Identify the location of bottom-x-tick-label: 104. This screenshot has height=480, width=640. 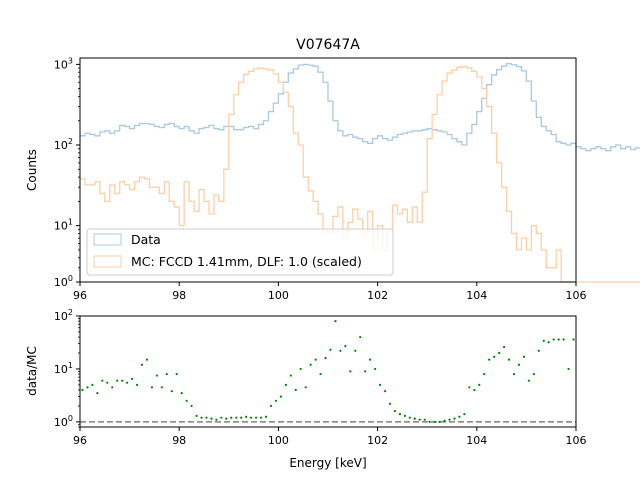
(476, 440).